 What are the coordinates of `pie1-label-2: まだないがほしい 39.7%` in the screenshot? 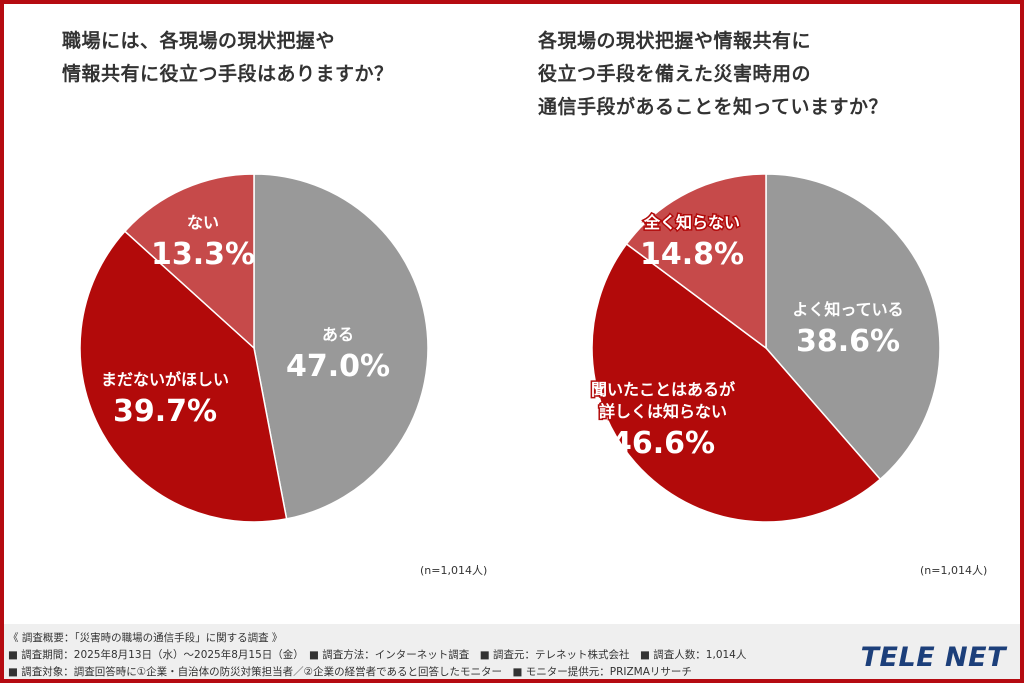 It's located at (165, 399).